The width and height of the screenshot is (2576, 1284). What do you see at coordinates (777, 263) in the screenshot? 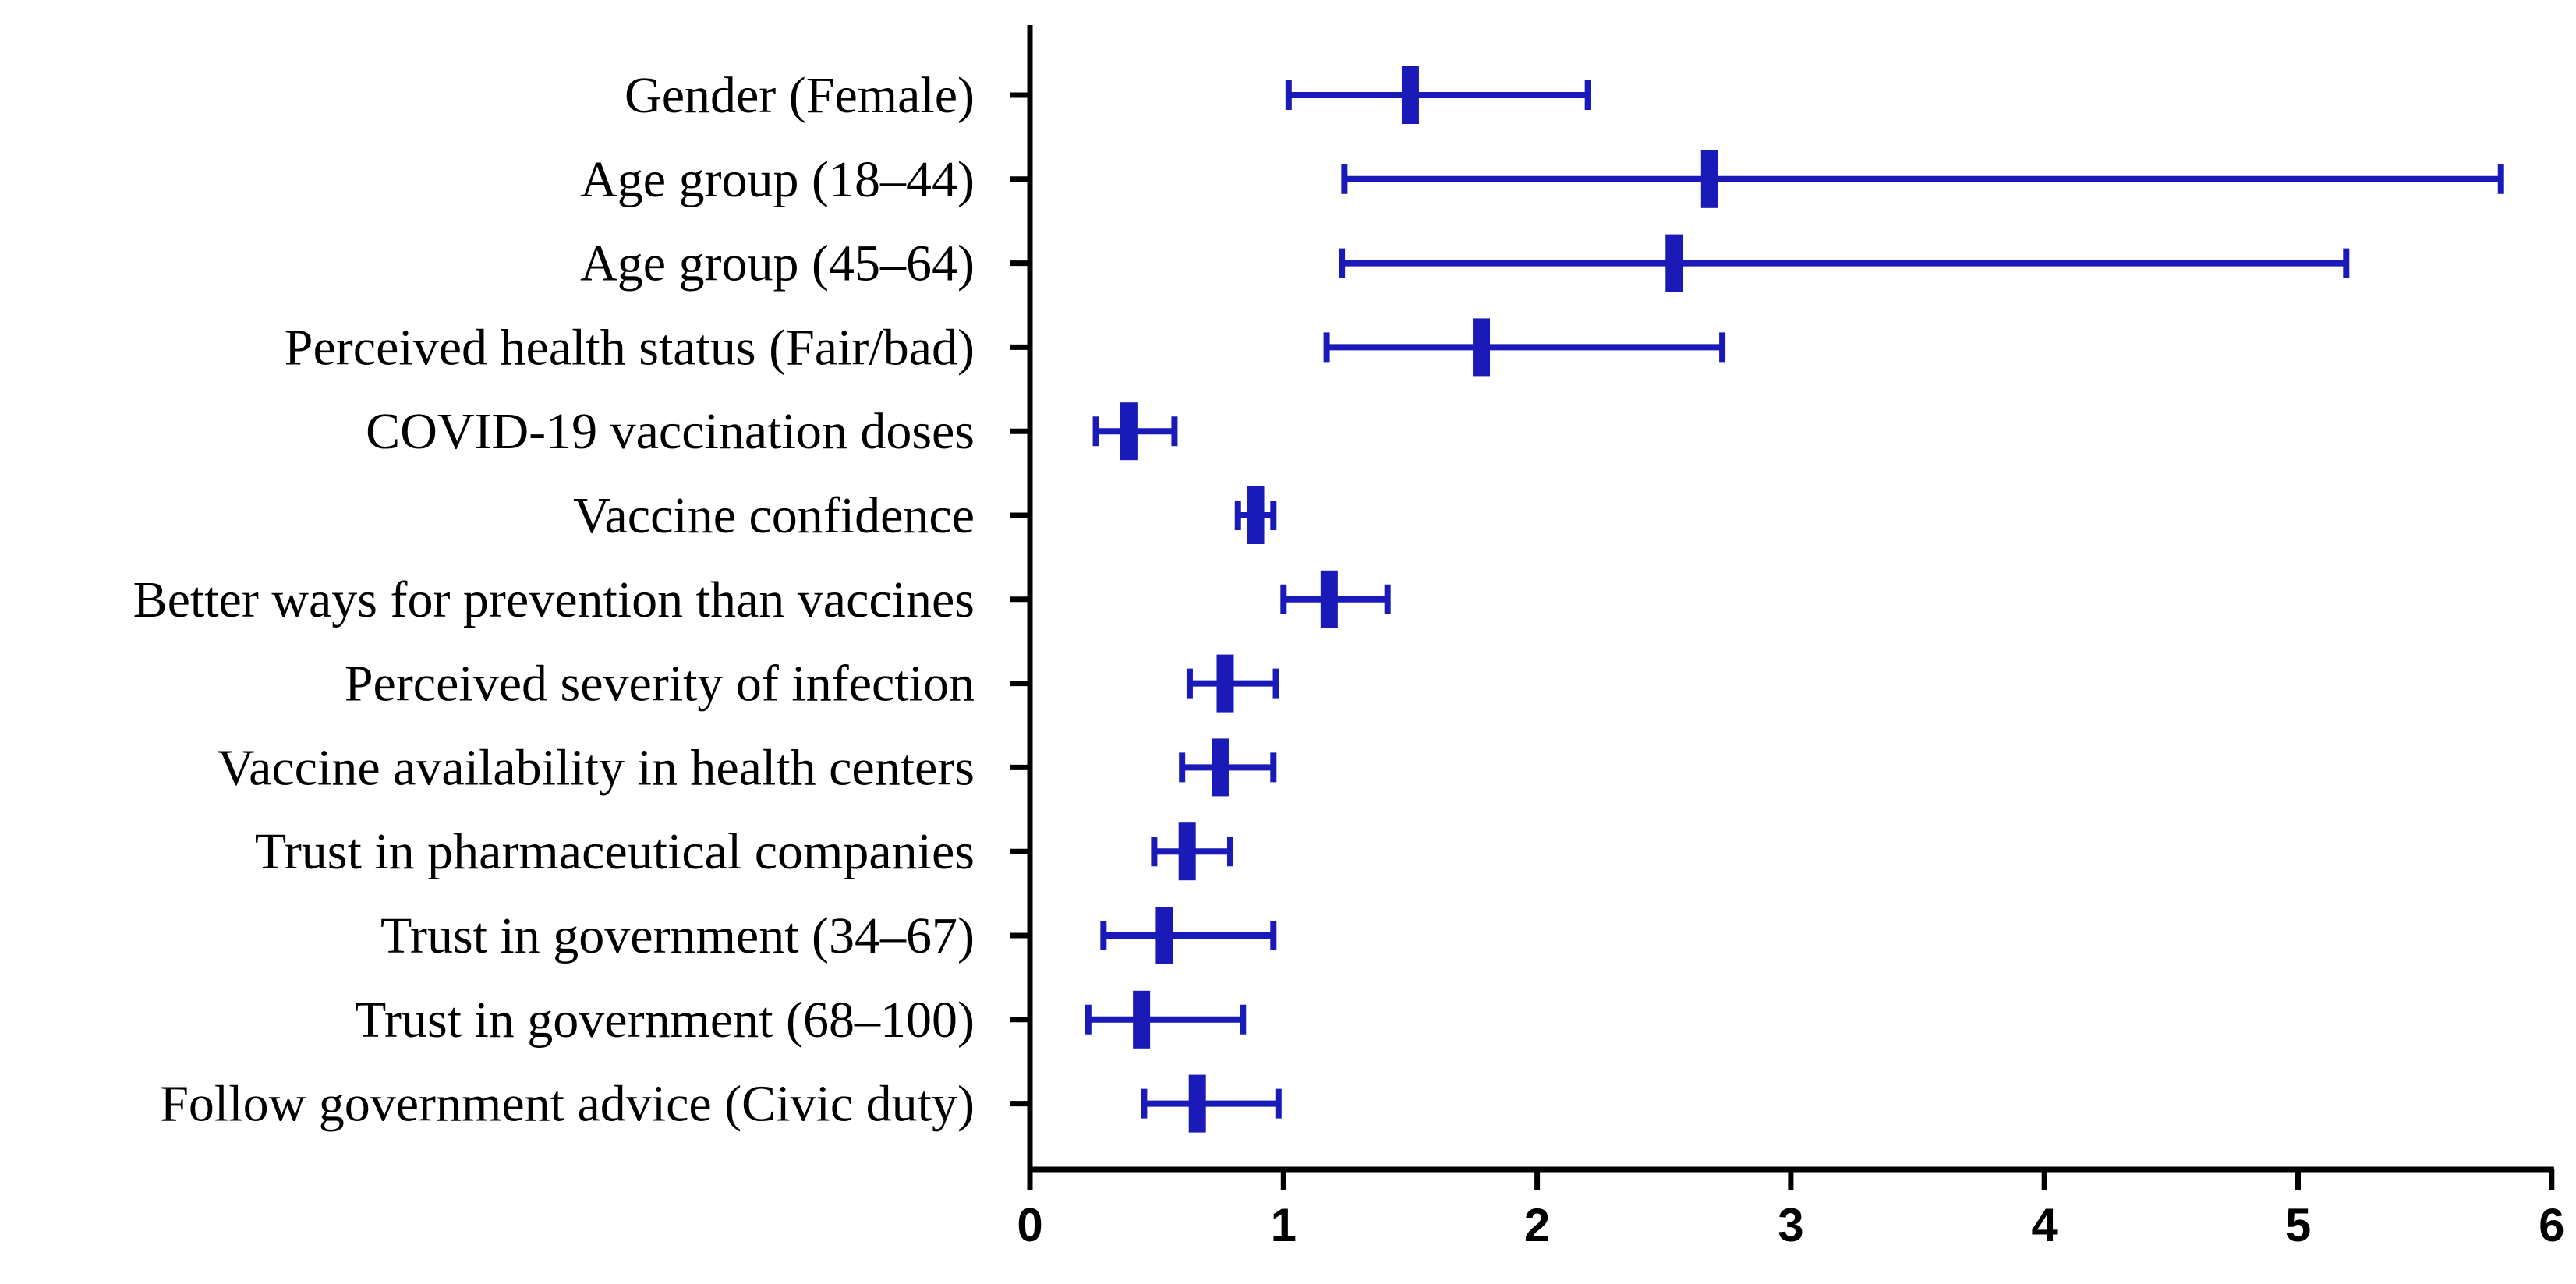
I see `category-label: Age group (45–64)` at bounding box center [777, 263].